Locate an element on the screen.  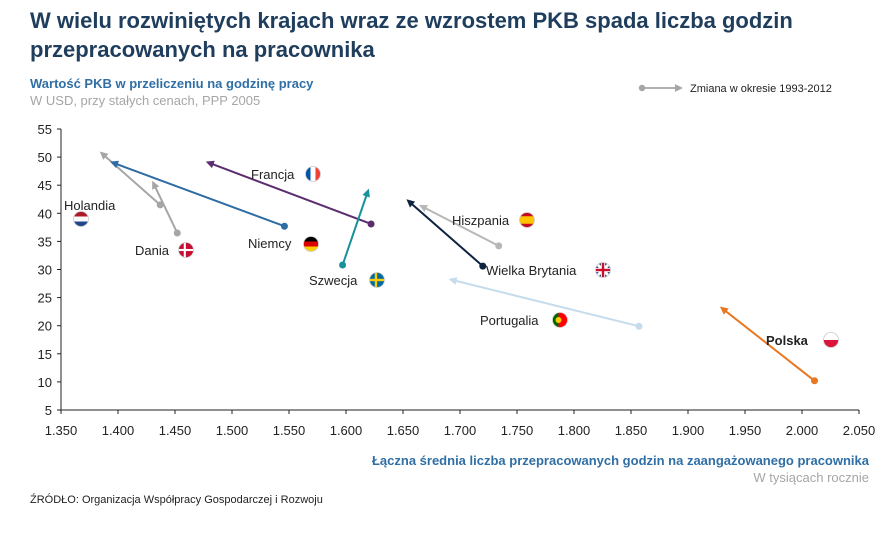
arrowhead-niemcy is located at coordinates (114, 164).